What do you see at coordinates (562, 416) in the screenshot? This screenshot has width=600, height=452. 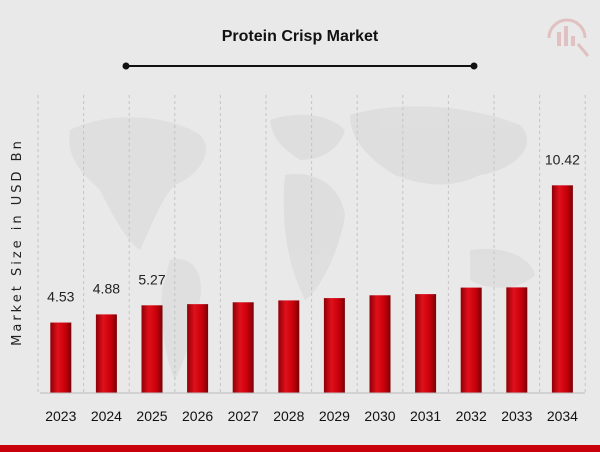 I see `x-tick-label: 2034` at bounding box center [562, 416].